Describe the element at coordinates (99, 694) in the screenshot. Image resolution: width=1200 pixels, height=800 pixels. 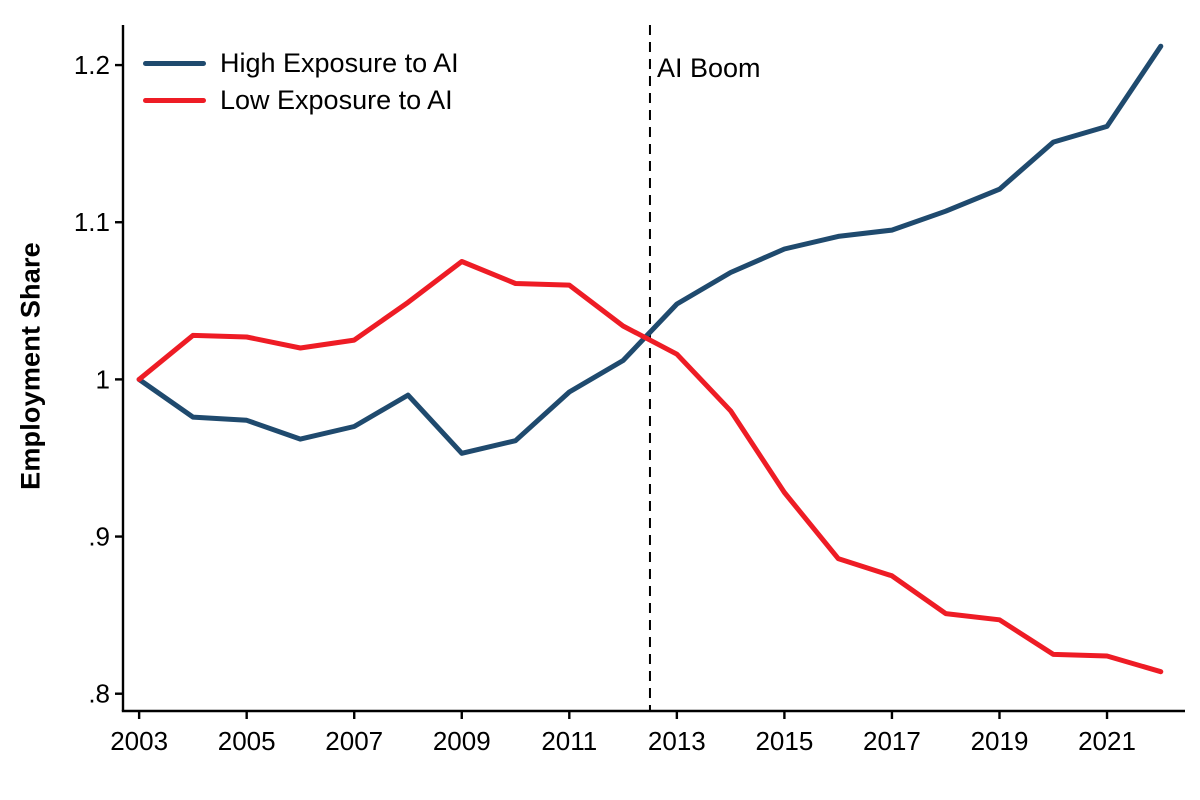
I see `y-tick-label: .8` at that location.